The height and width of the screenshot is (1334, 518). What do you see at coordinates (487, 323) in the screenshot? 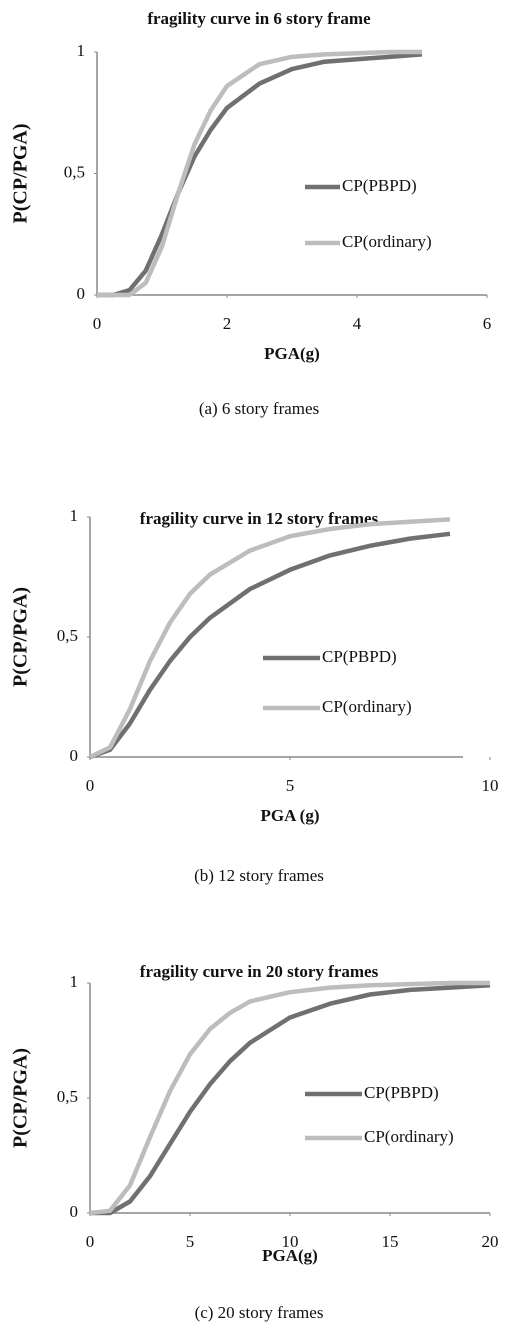
I see `x-tick-label: 6` at bounding box center [487, 323].